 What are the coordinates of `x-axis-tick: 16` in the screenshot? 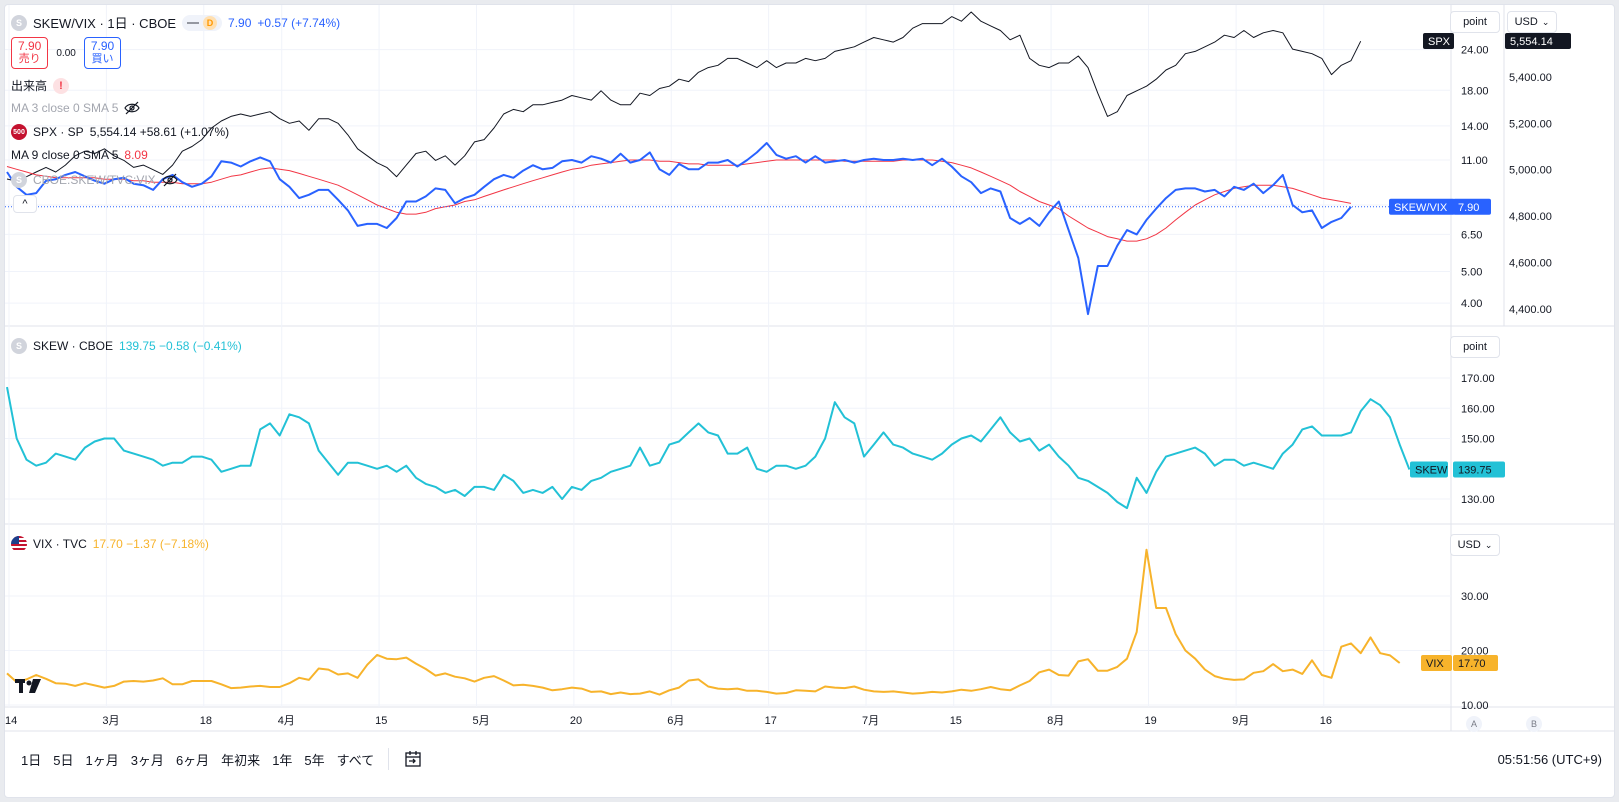 It's located at (1326, 721).